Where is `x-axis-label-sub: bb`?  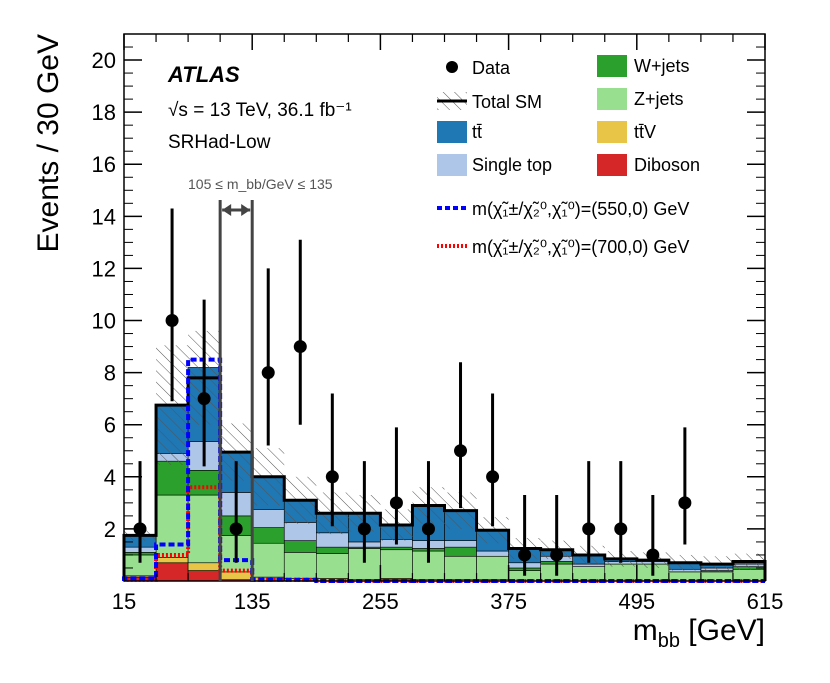
x-axis-label-sub: bb is located at coordinates (669, 641).